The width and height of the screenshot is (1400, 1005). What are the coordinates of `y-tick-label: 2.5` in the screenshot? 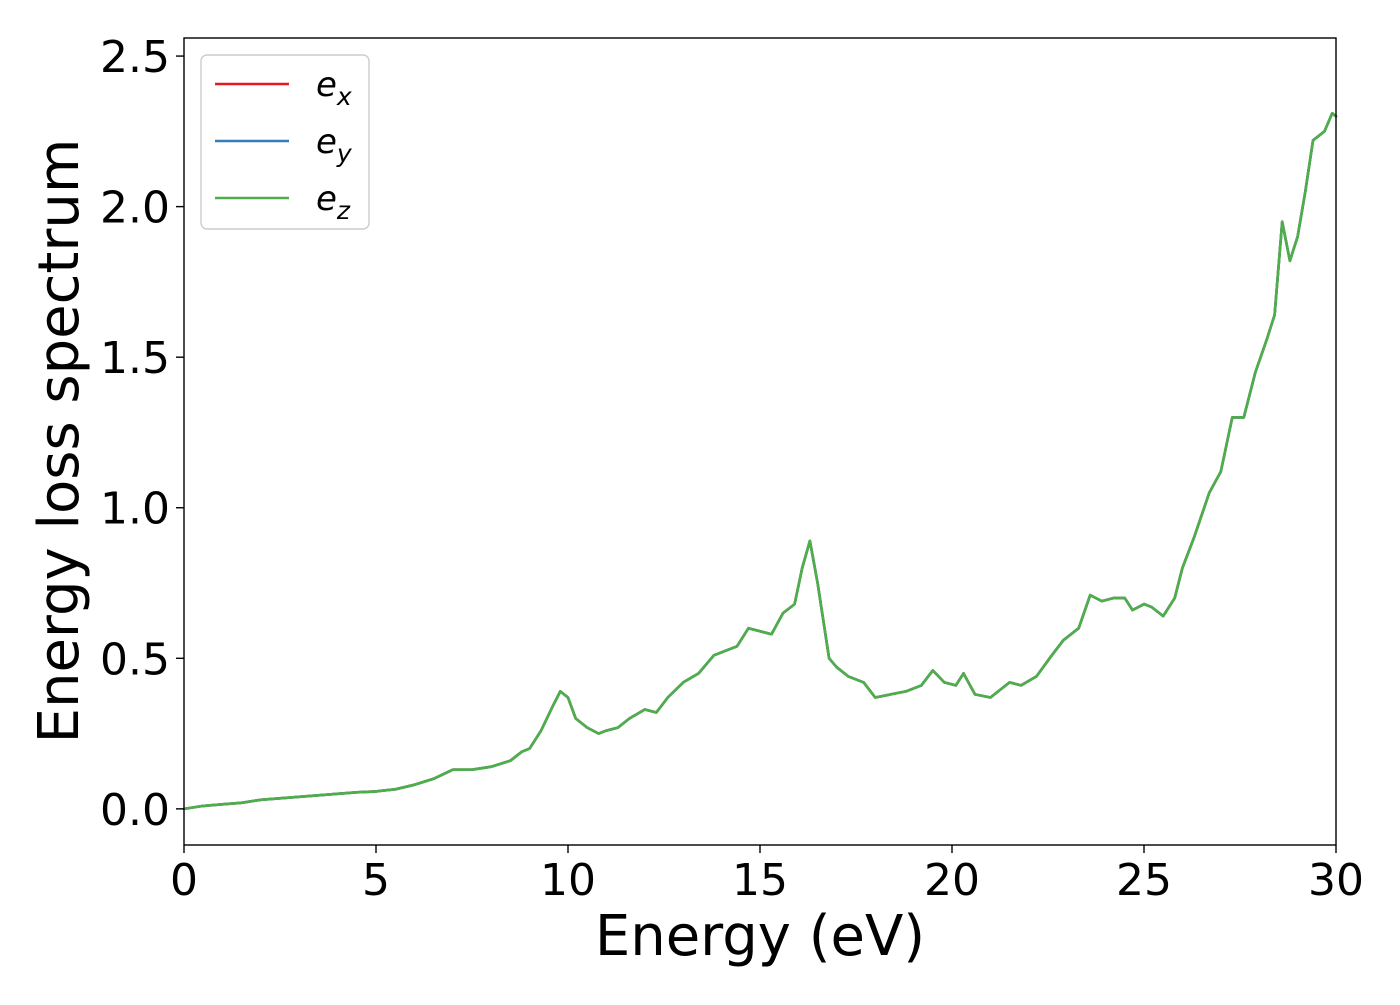 It's located at (135, 57).